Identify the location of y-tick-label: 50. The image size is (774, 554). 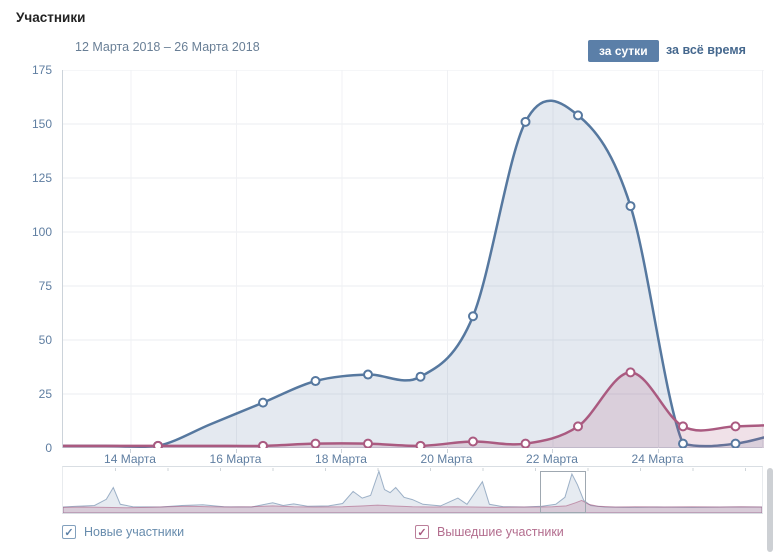
(45, 340).